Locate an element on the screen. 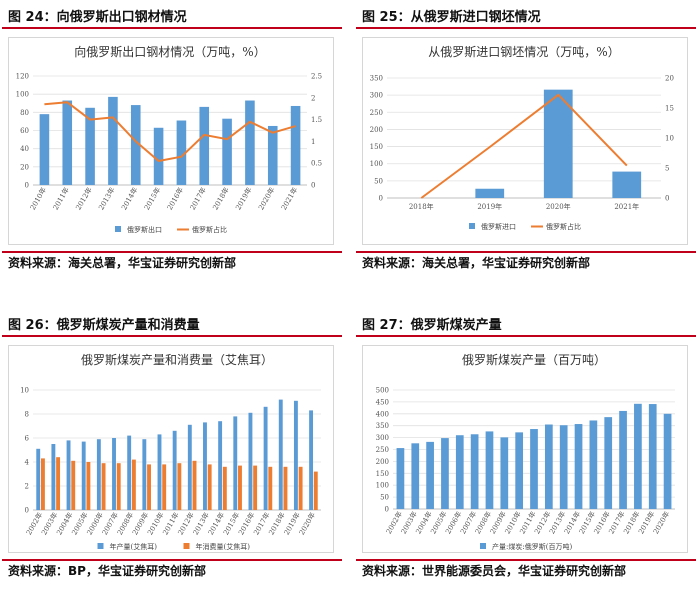  chart-title: 俄罗斯煤炭产量（百万吨） is located at coordinates (534, 360).